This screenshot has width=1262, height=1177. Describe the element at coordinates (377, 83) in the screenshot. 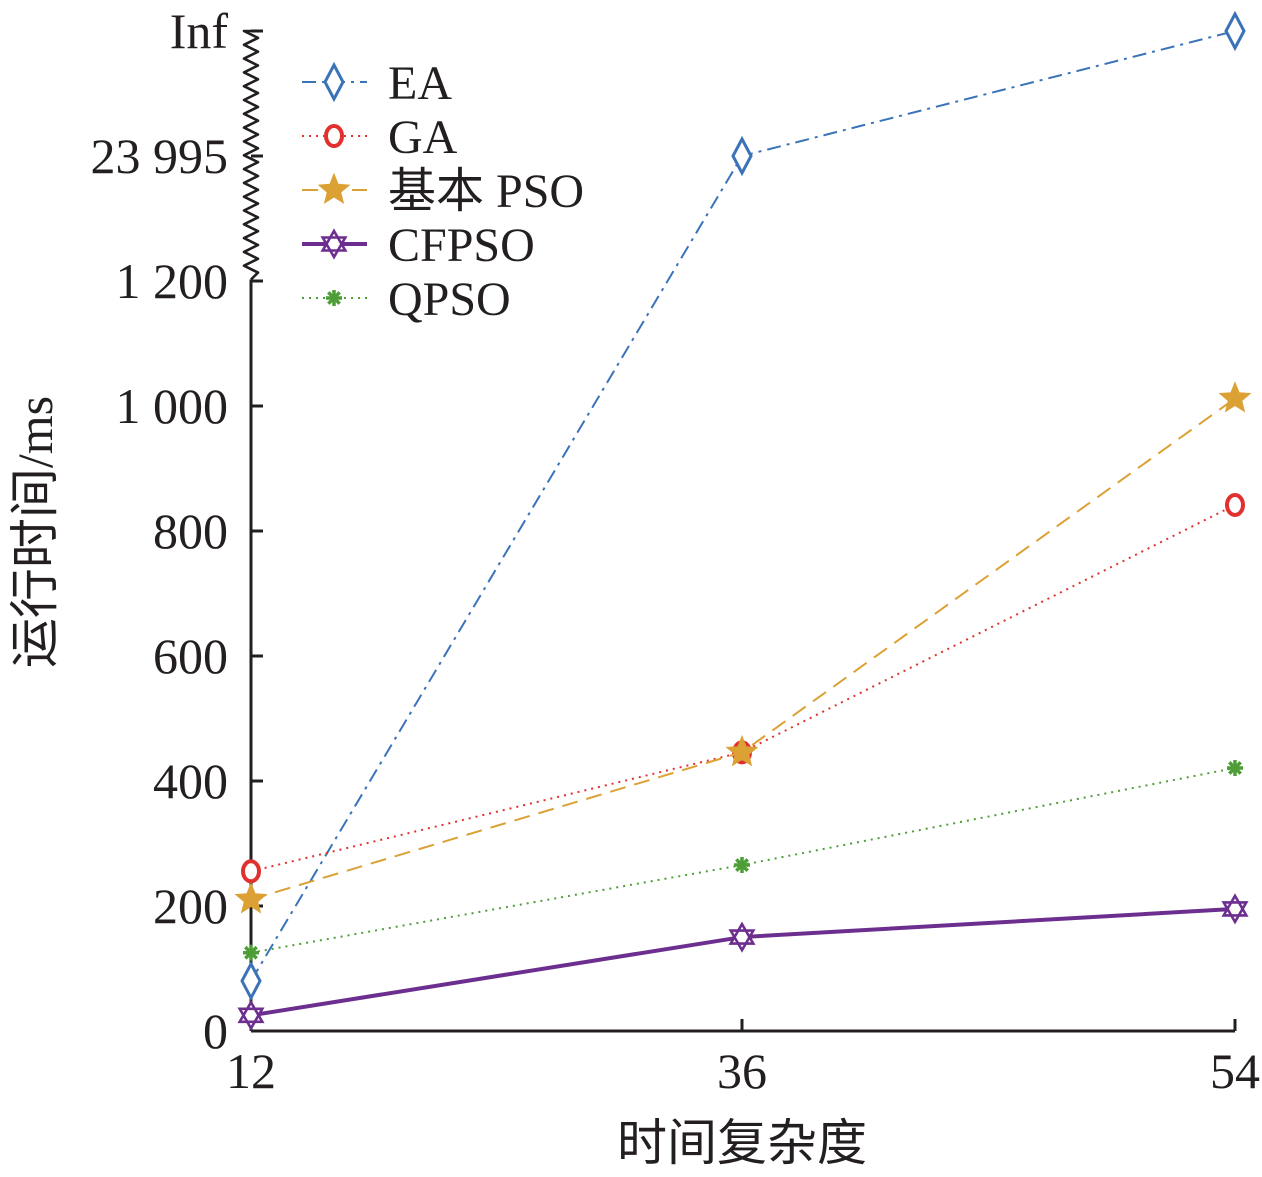

I see `legend-entry: EA` at that location.